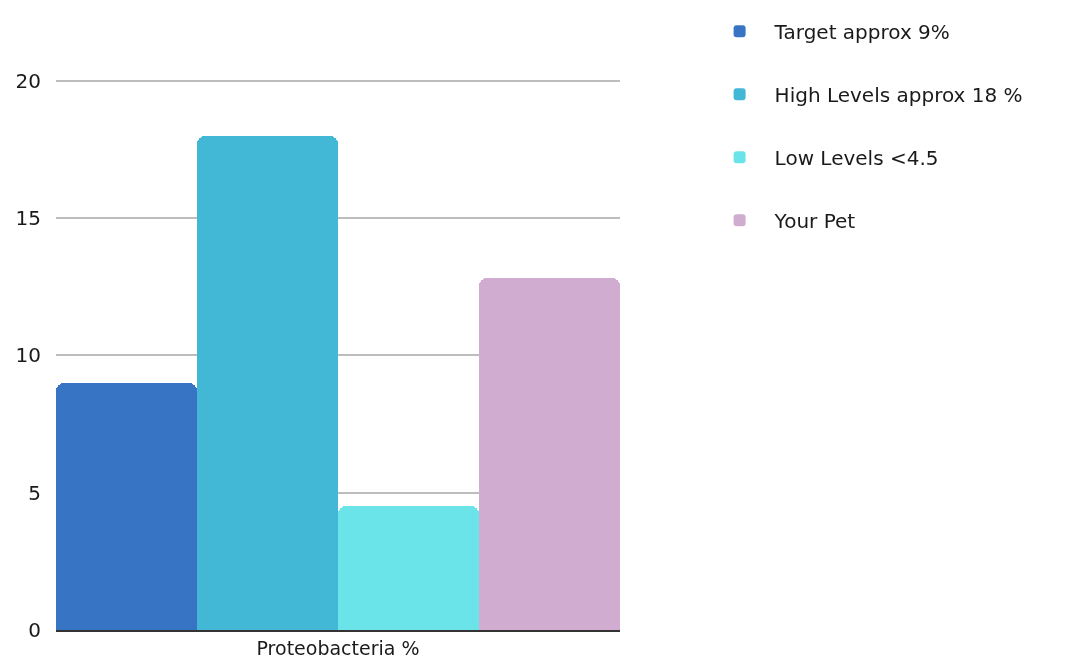 The height and width of the screenshot is (671, 1078). Describe the element at coordinates (34, 630) in the screenshot. I see `y-tick-label: 0` at that location.